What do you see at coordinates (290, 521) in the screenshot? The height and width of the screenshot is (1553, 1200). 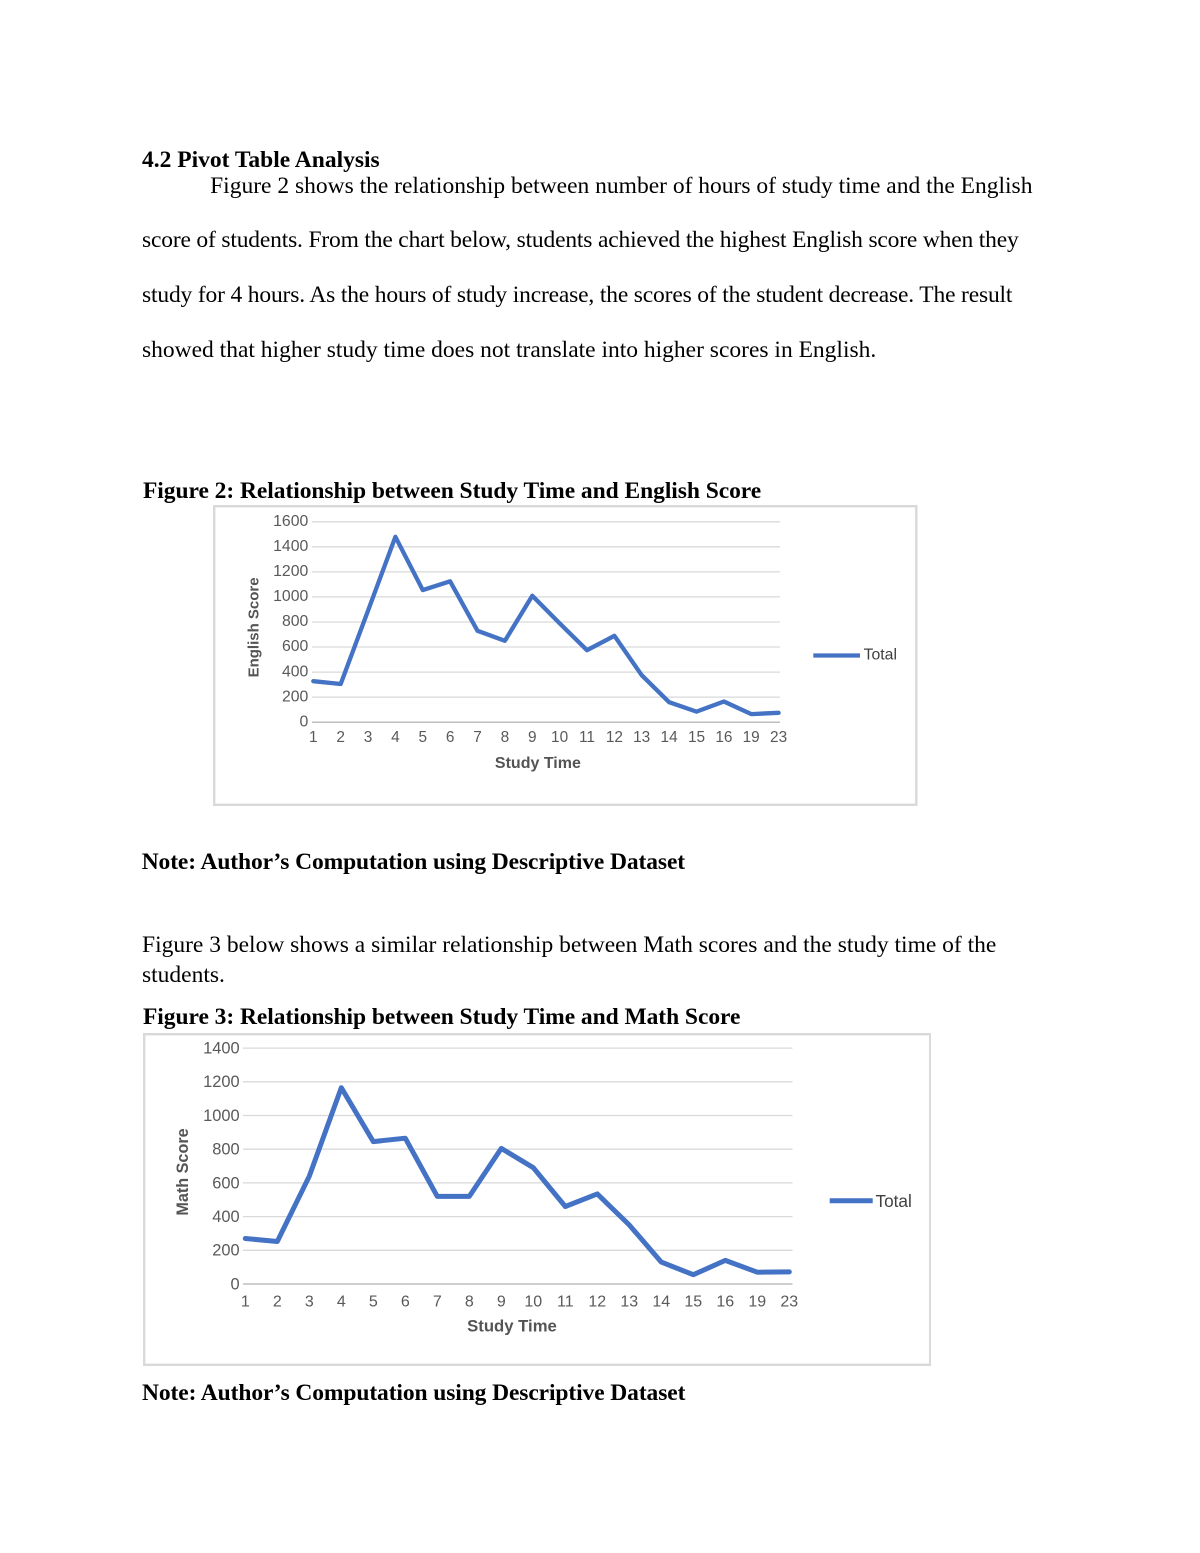 I see `svg-text: 1600` at bounding box center [290, 521].